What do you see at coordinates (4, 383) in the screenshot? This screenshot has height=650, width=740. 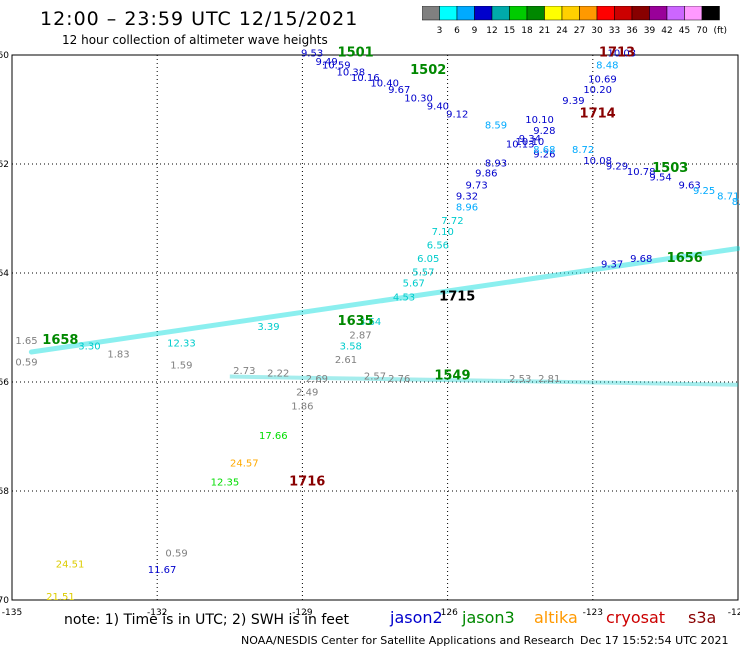 I see `lat-tick-label: -66` at bounding box center [4, 383].